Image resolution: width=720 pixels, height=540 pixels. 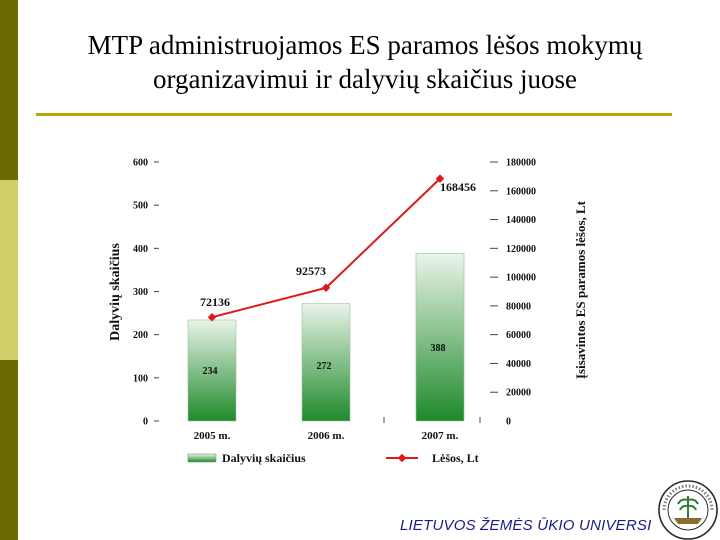 I want to click on x-axis-category-label: 2007 m., so click(x=440, y=436).